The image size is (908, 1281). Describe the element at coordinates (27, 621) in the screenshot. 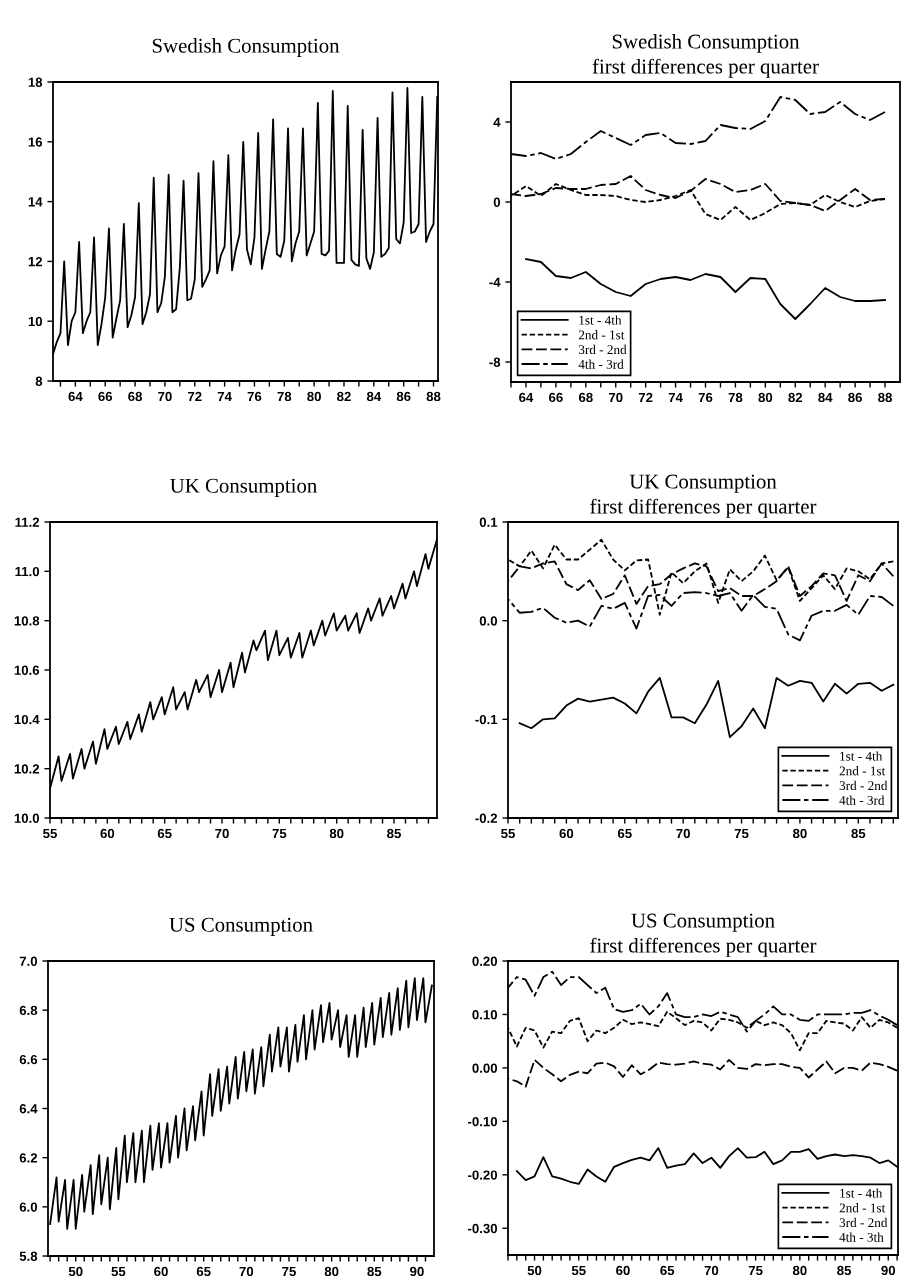

I see `y-tick-label: 10.8` at that location.